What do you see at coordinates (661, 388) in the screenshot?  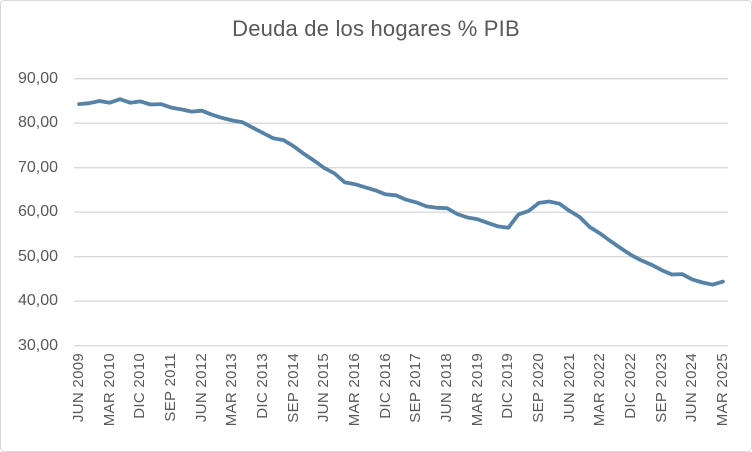 I see `x-axis-label: SEP 2023` at bounding box center [661, 388].